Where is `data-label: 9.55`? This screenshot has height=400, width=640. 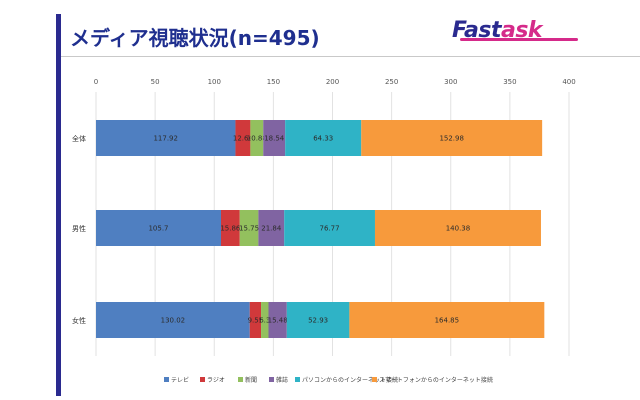 data-label: 9.55 is located at coordinates (256, 321).